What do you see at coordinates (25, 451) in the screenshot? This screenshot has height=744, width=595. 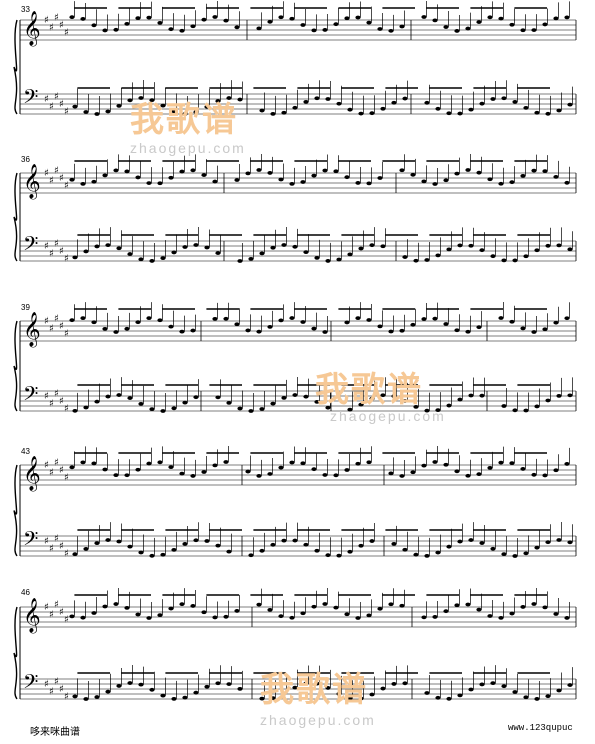 I see `measure-number: 43` at bounding box center [25, 451].